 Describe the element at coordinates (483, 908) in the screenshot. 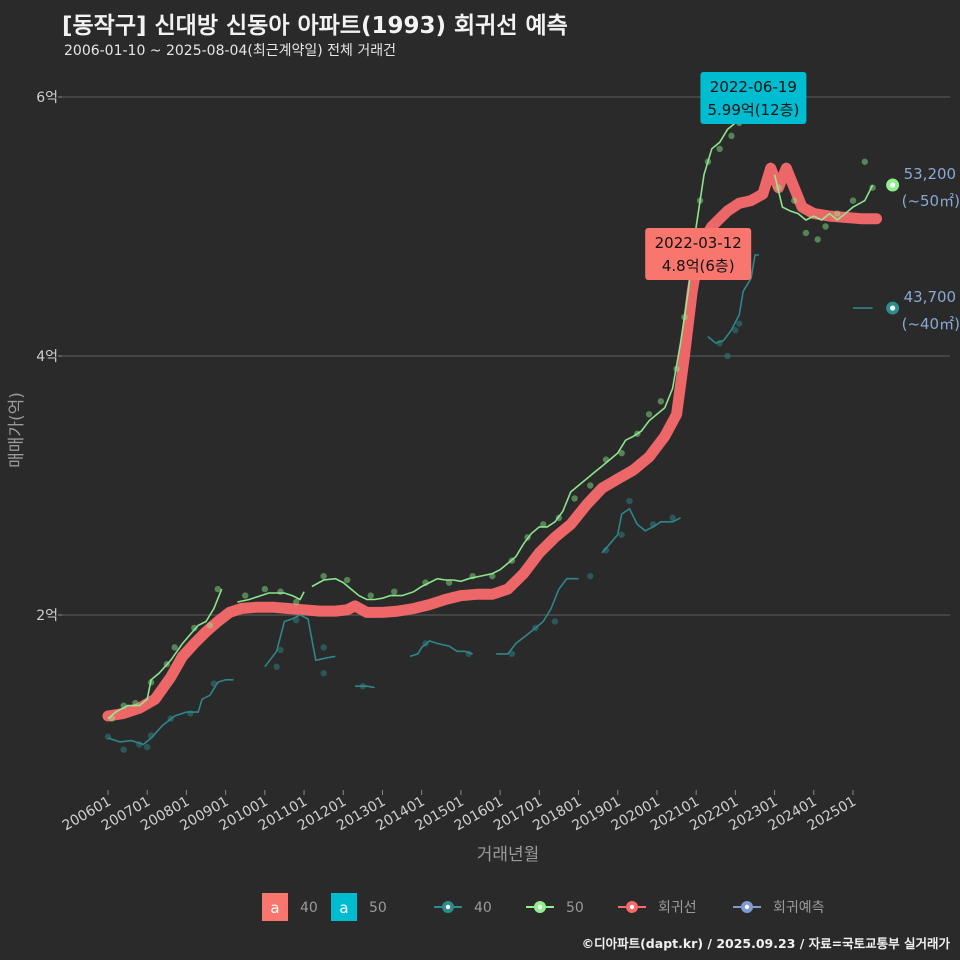

I see `legend-line-label: 40` at that location.